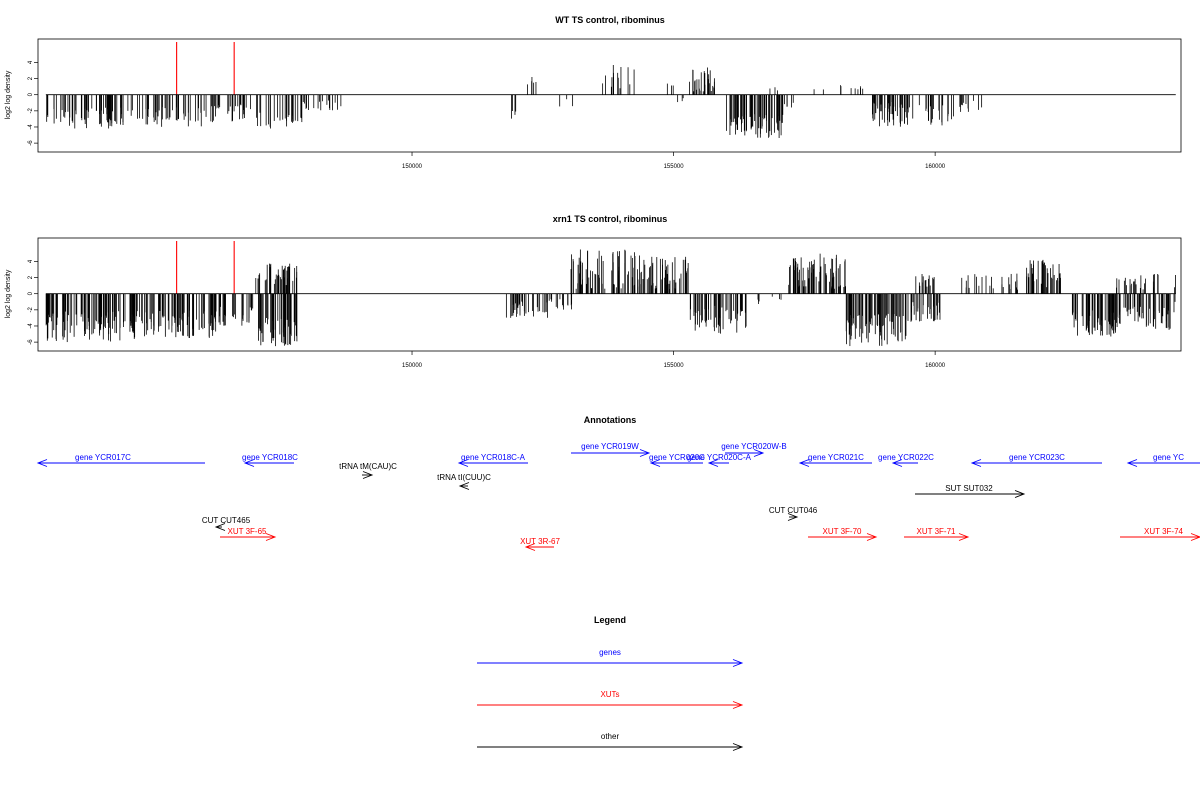  I want to click on annotation-label: XUT 3F-74, so click(1164, 531).